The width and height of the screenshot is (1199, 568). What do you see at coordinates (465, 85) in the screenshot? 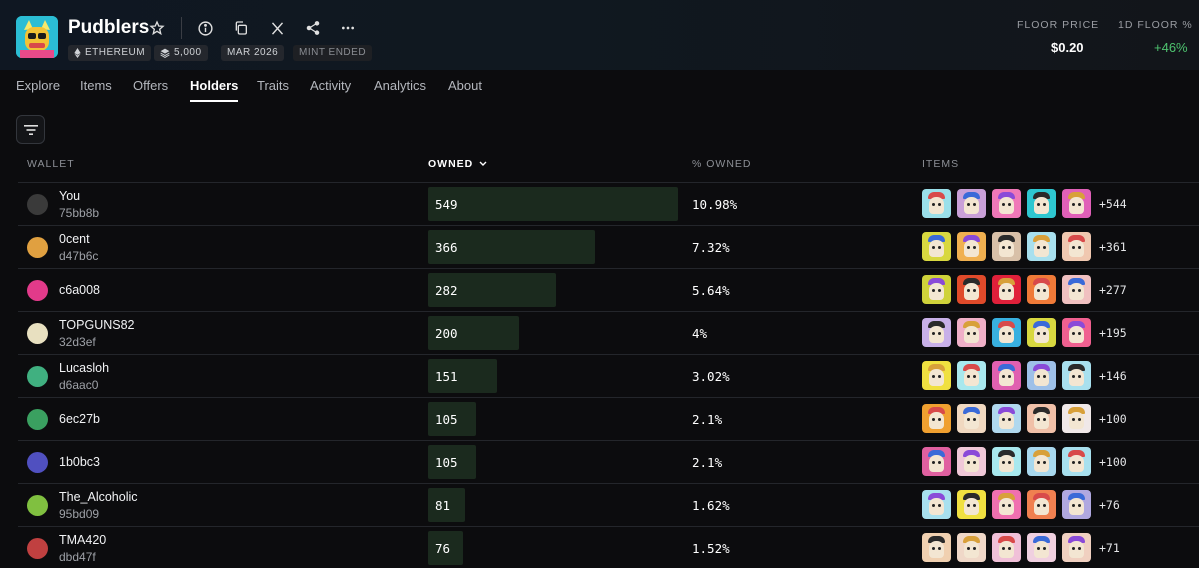
I see `tab-about: About` at bounding box center [465, 85].